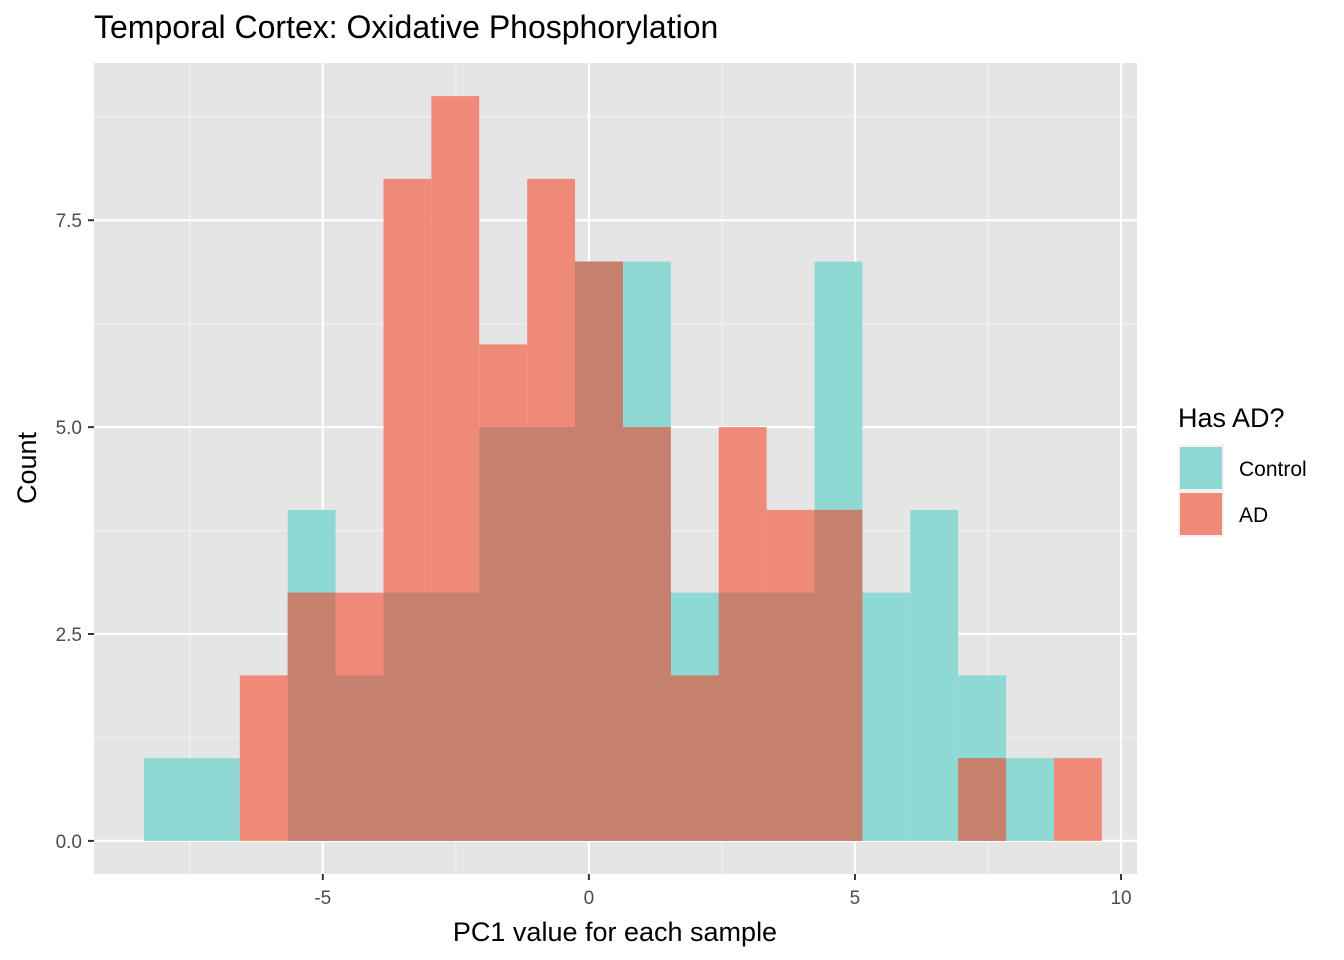 The width and height of the screenshot is (1344, 960). Describe the element at coordinates (855, 898) in the screenshot. I see `x-tick-label: 5` at that location.